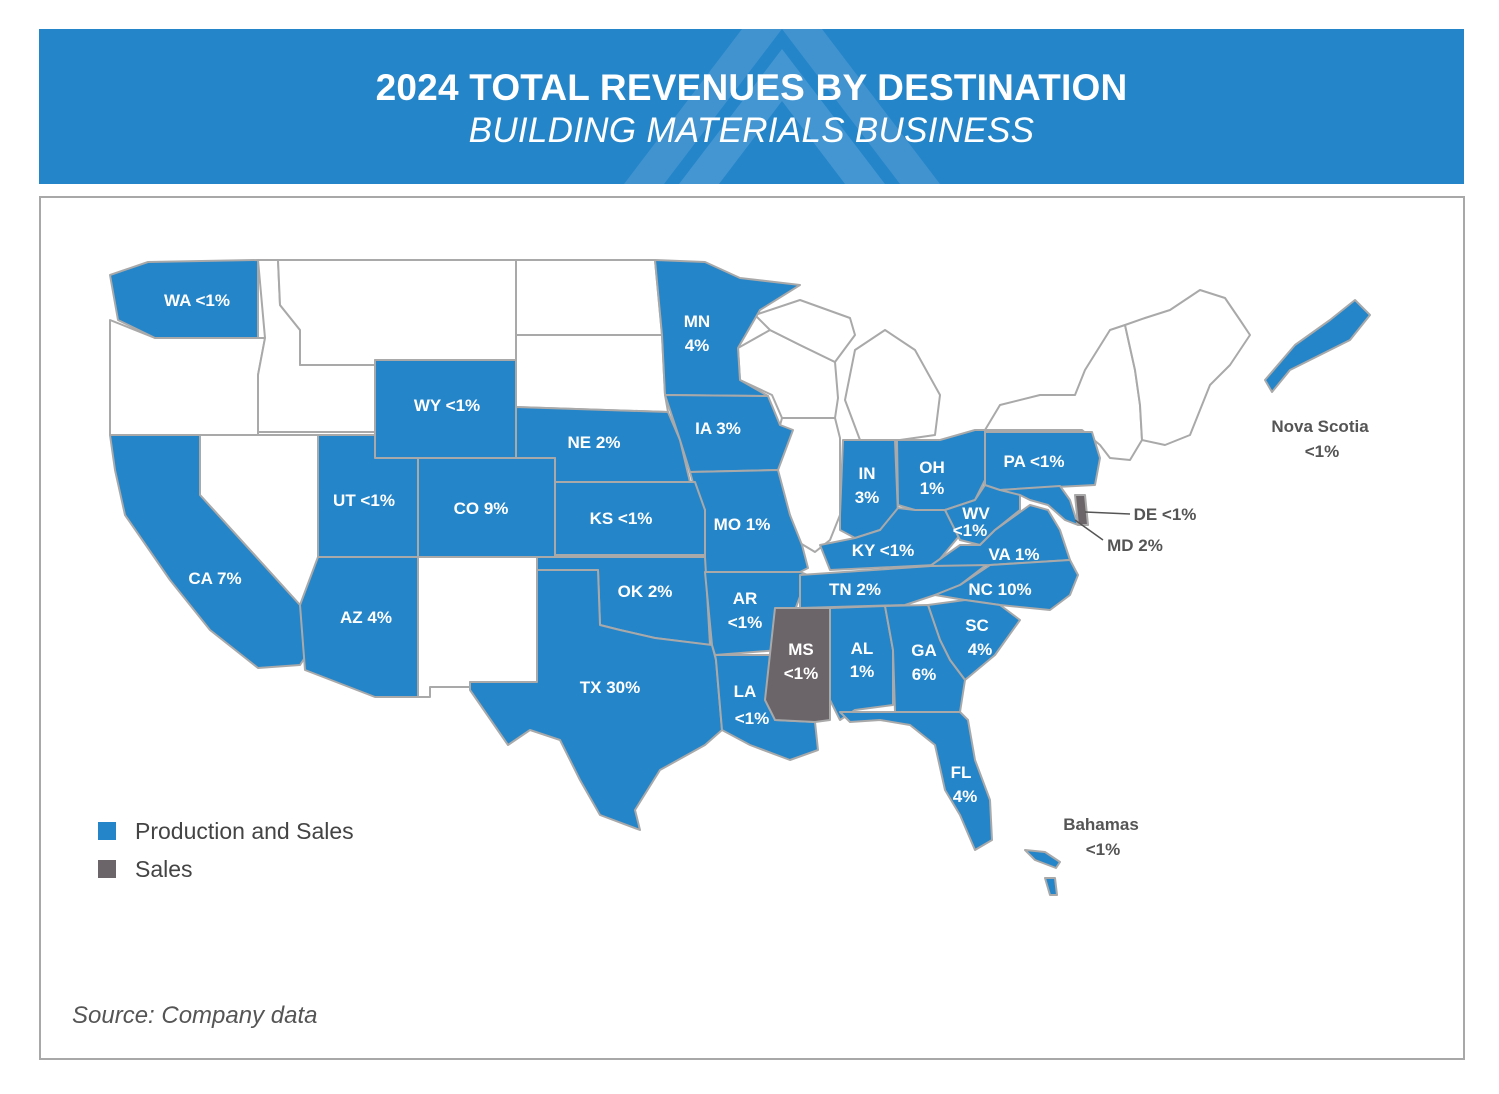  I want to click on state-AZ, so click(359, 627).